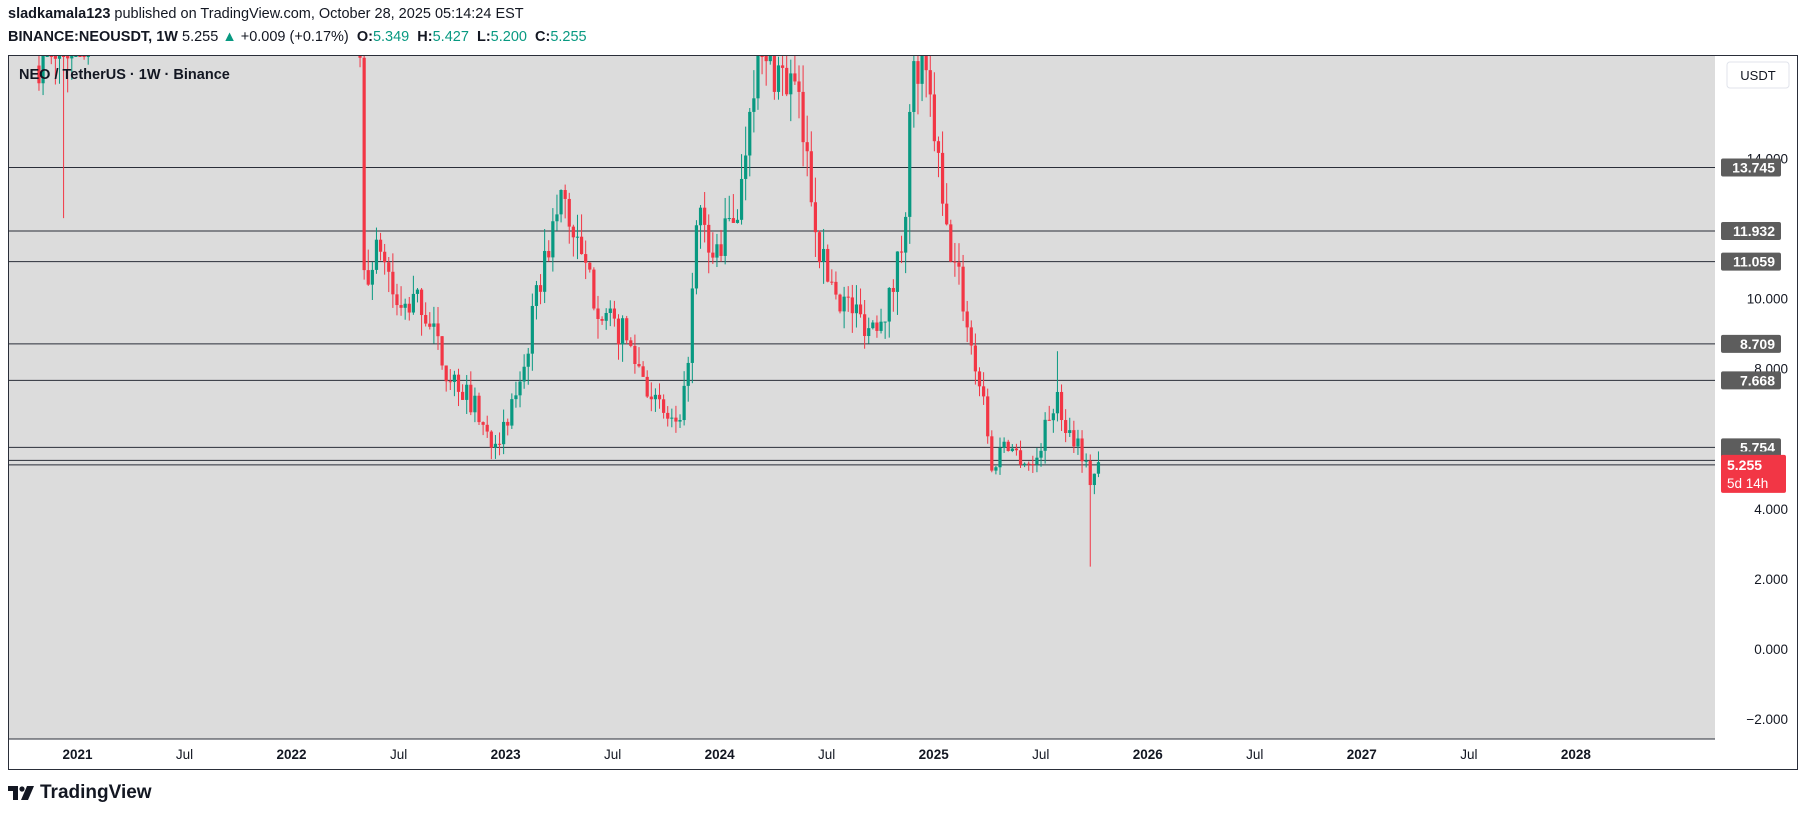  Describe the element at coordinates (124, 75) in the screenshot. I see `chart-legend-title: NEO / TetherUS · 1W · Binance` at that location.